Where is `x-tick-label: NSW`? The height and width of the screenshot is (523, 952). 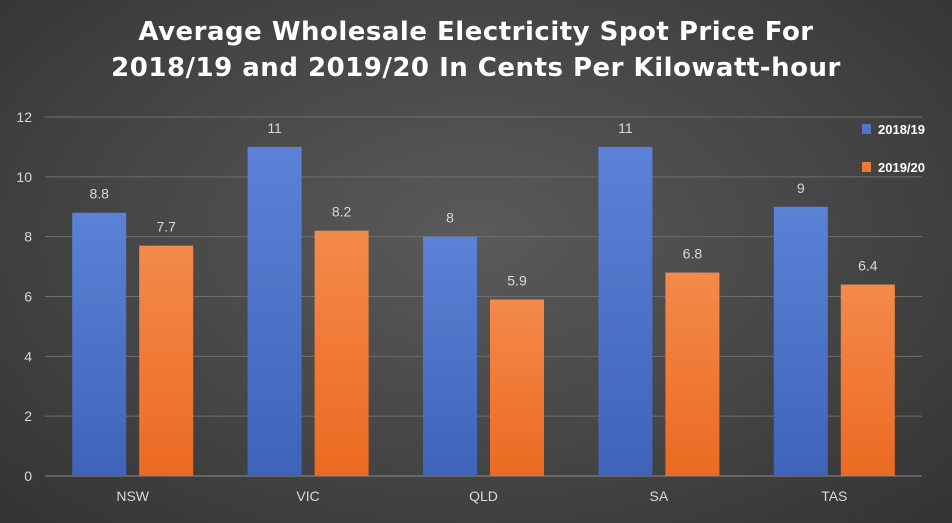
x-tick-label: NSW is located at coordinates (132, 496).